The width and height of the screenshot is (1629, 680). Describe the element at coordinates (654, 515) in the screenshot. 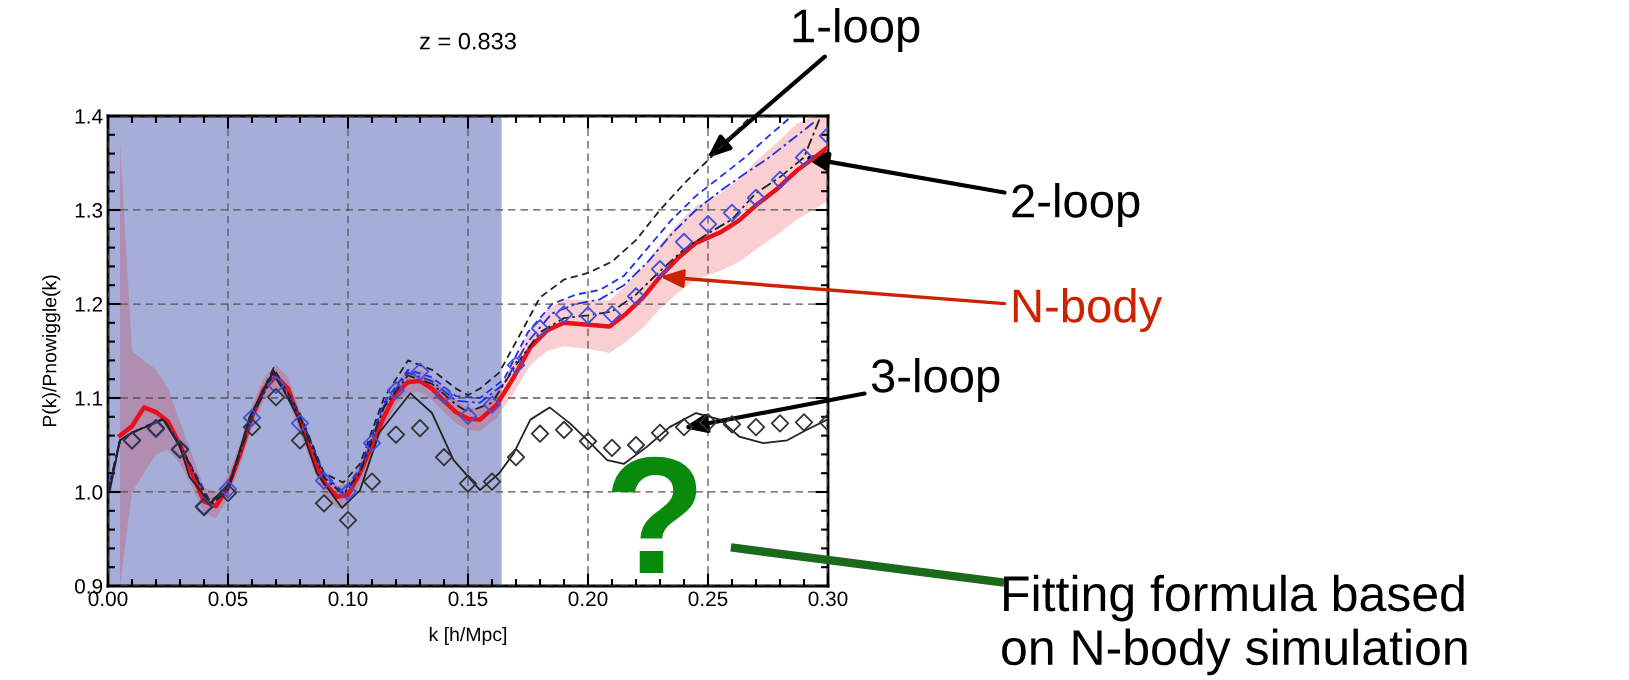

I see `annotation: ?` at that location.